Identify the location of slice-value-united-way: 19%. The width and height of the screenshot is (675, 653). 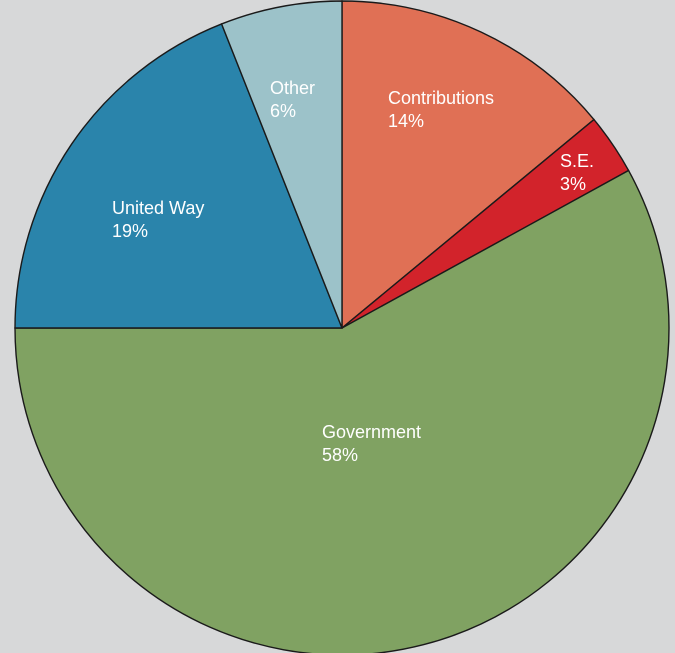
(130, 231).